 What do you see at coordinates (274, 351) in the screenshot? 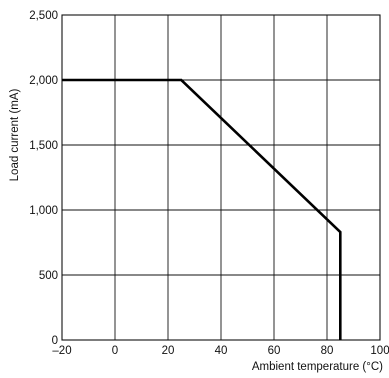
I see `x-tick-label: 60` at bounding box center [274, 351].